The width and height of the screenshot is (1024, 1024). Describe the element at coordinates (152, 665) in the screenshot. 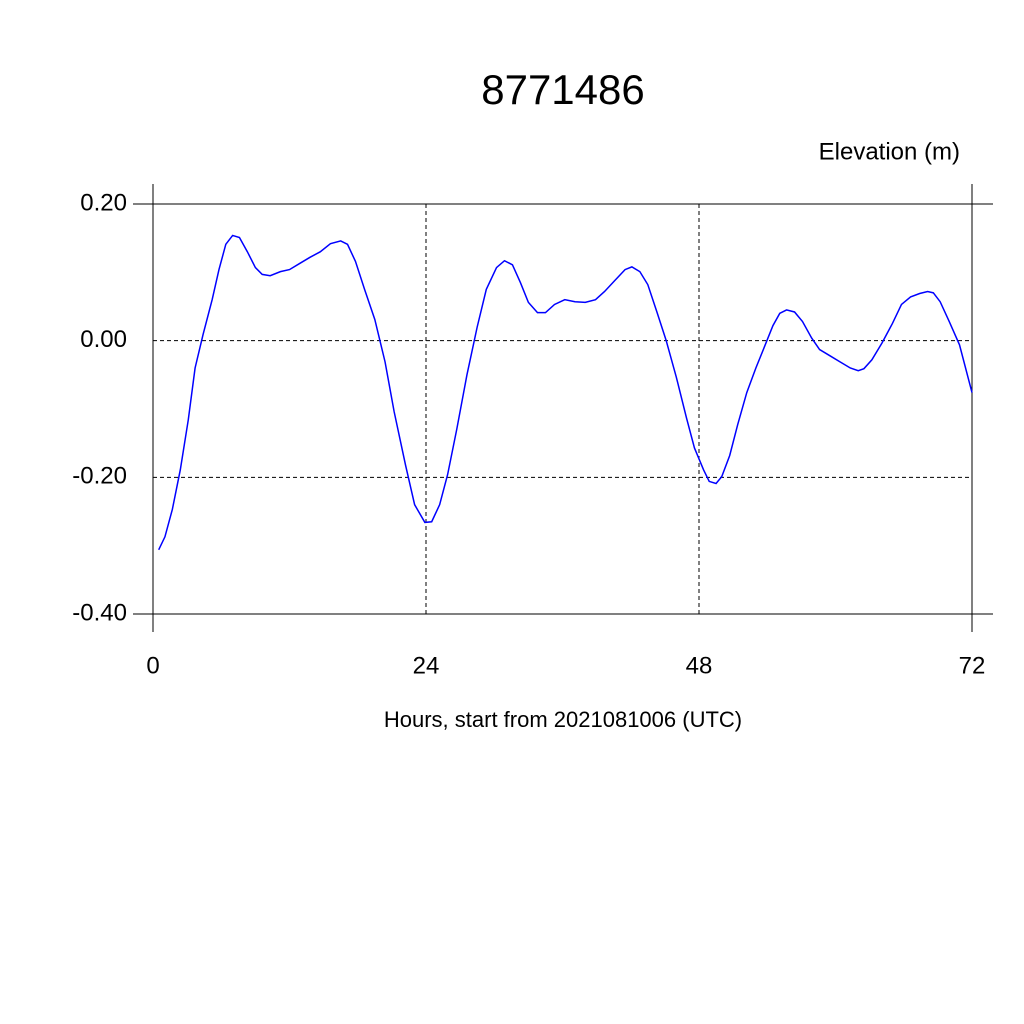

I see `x-tick-label: 0` at that location.